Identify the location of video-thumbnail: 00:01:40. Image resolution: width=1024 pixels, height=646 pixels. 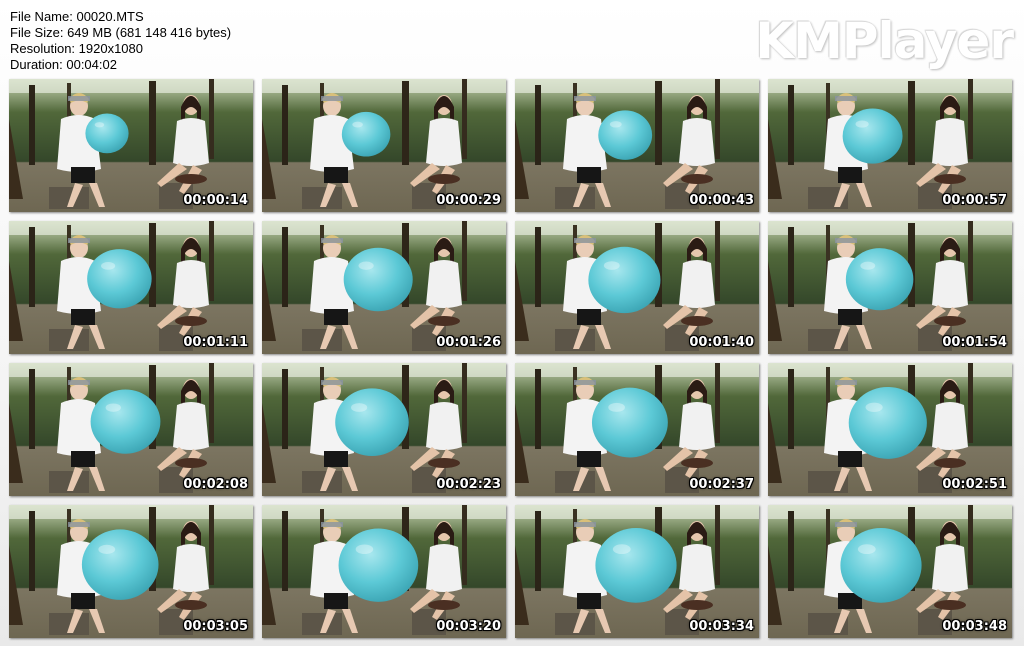
(637, 287).